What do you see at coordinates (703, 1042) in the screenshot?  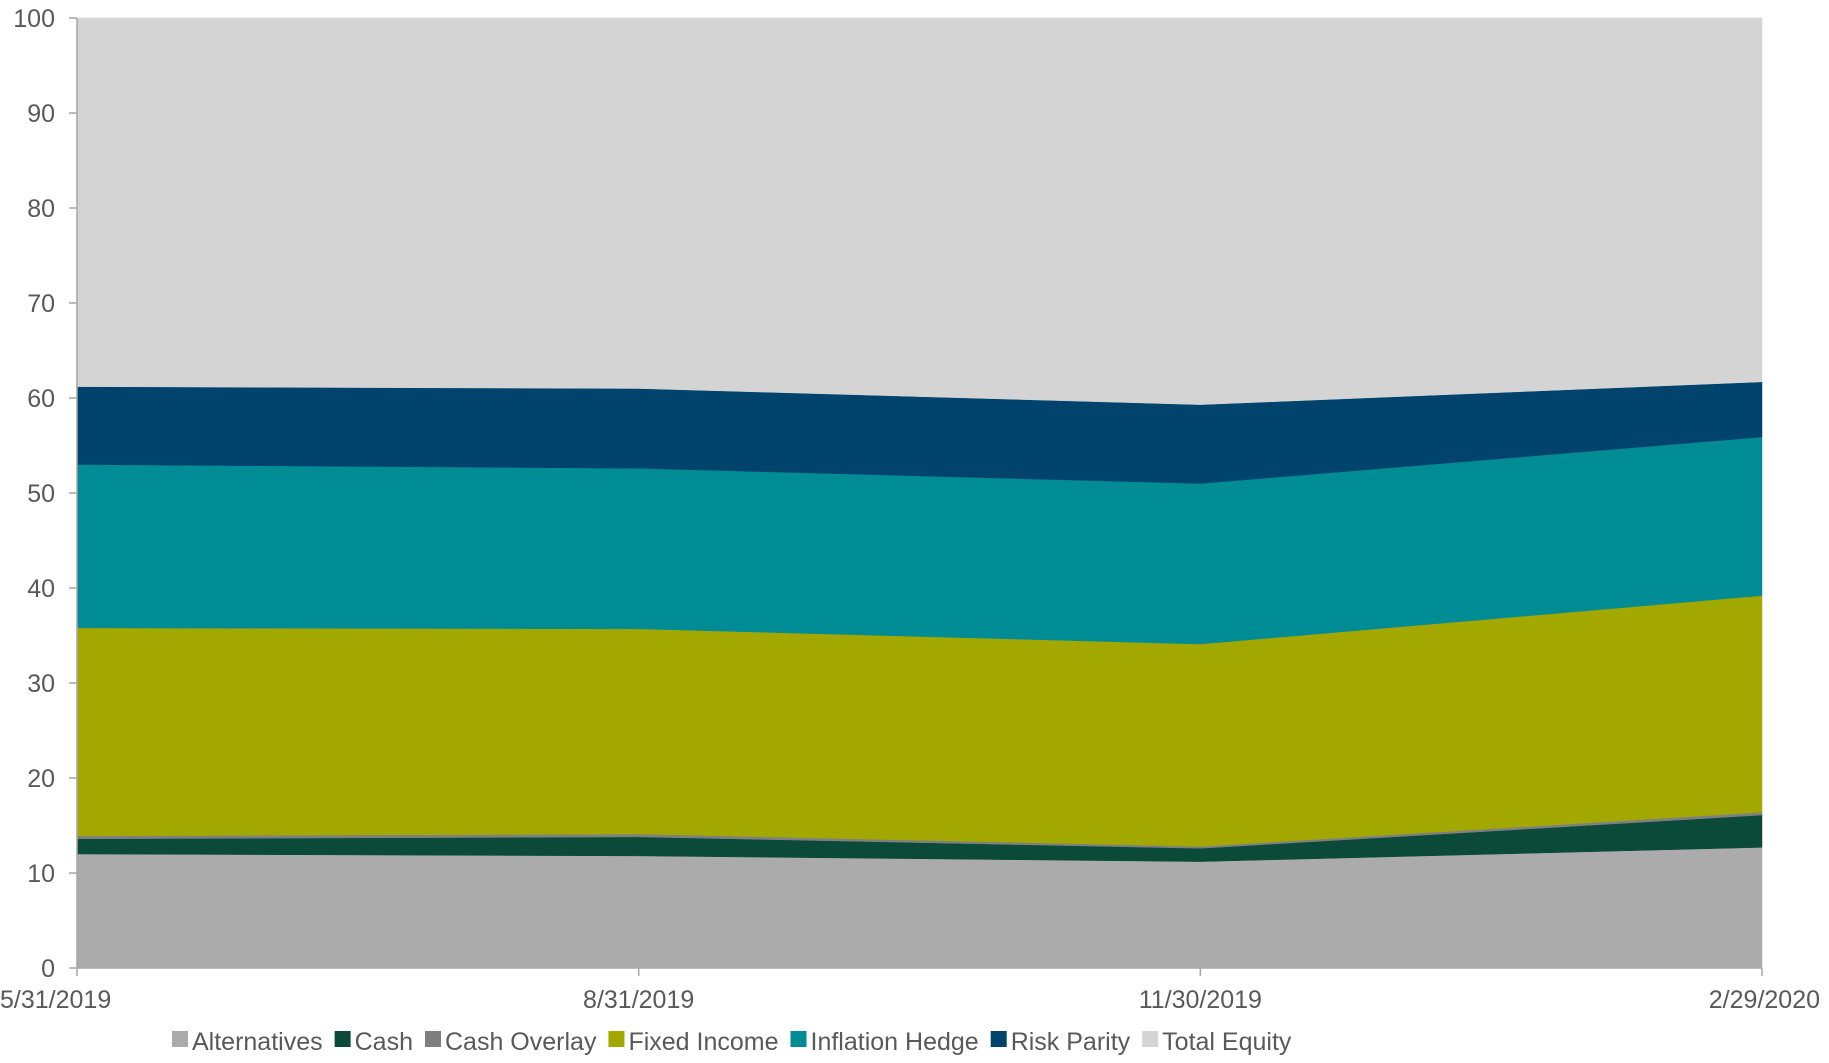 I see `legend-label: Fixed Income` at bounding box center [703, 1042].